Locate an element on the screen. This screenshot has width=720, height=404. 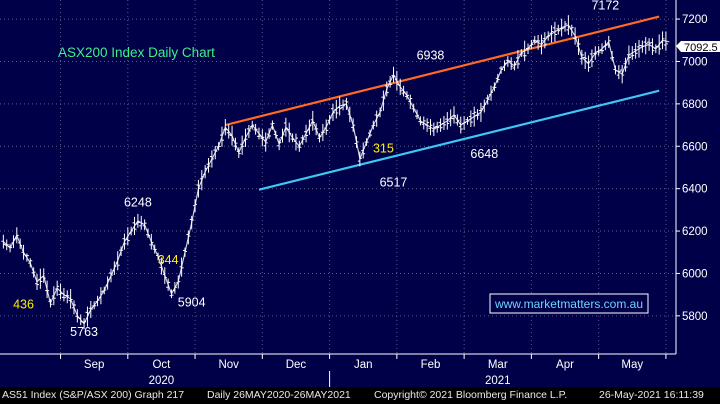
y-tick-label: 6600 is located at coordinates (695, 147).